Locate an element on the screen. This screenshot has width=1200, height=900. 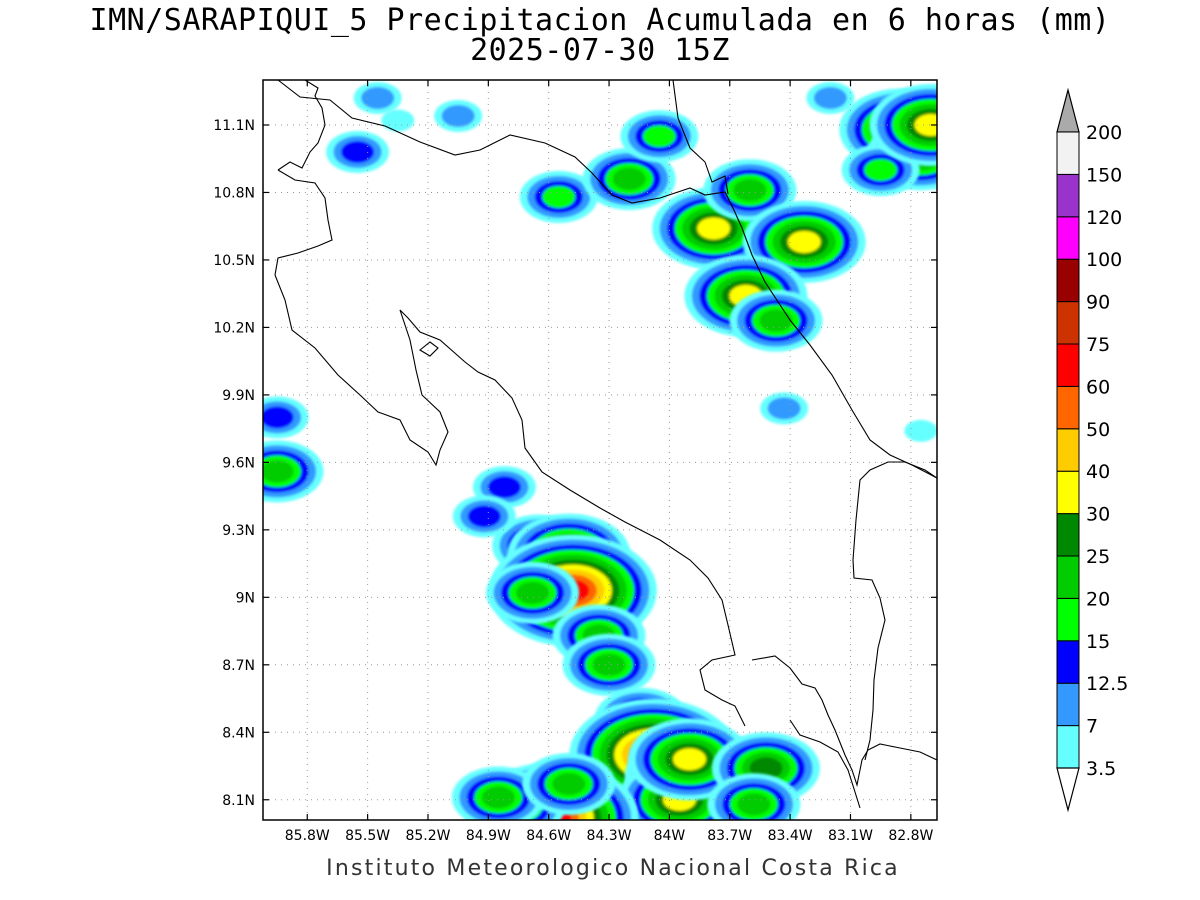
colorbar: 3.5 7 12.5 15 20 25 30 40 50 60 75 90 100 120 150 200 is located at coordinates (1092, 450).